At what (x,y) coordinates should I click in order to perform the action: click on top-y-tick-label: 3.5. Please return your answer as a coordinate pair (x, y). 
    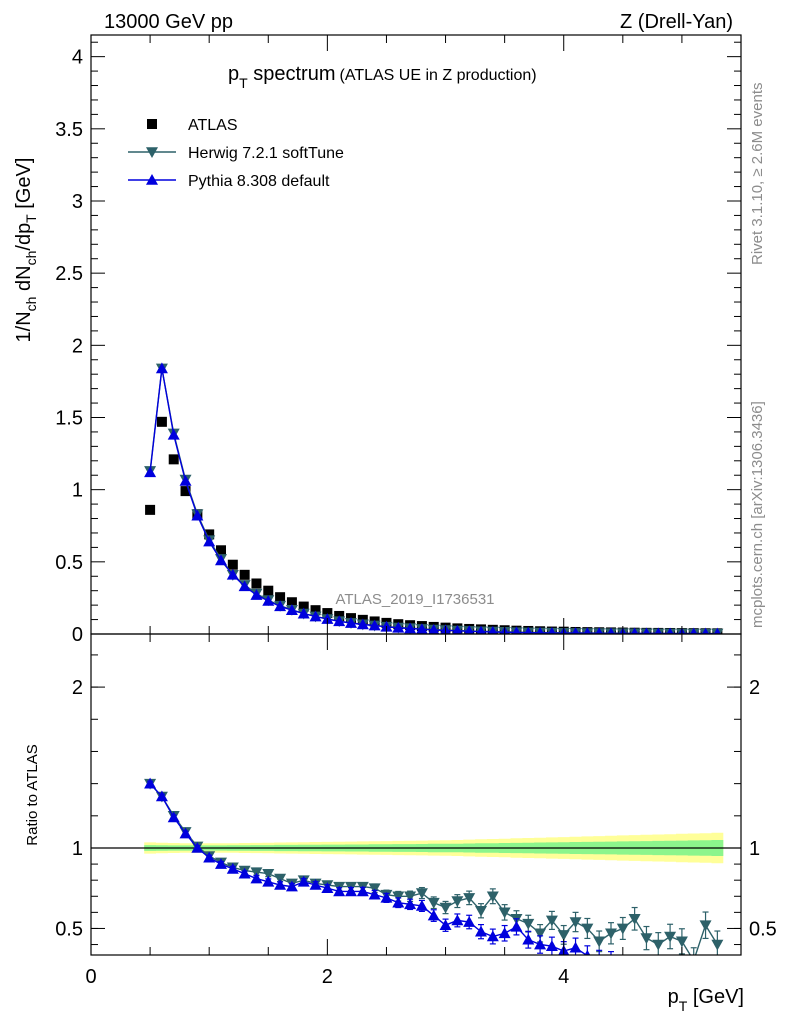
    Looking at the image, I should click on (69, 130).